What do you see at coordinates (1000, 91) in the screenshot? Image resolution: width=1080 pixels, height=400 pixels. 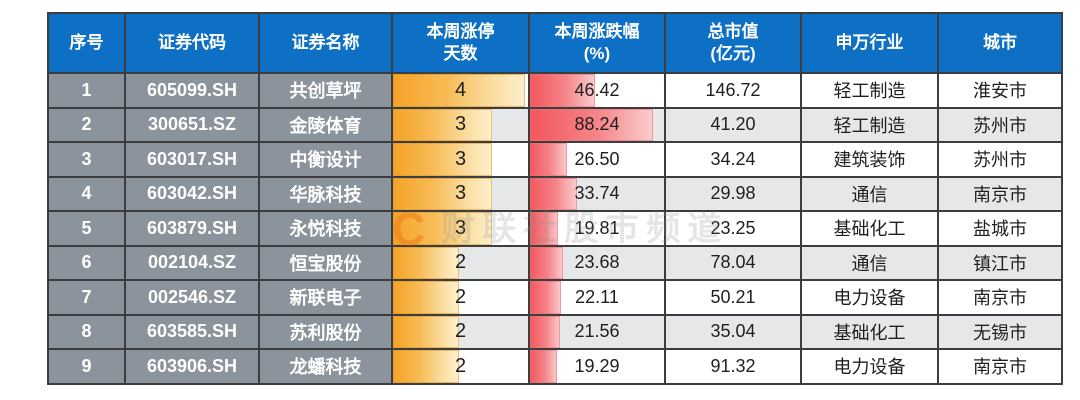 I see `cell-city-label: 淮安市` at bounding box center [1000, 91].